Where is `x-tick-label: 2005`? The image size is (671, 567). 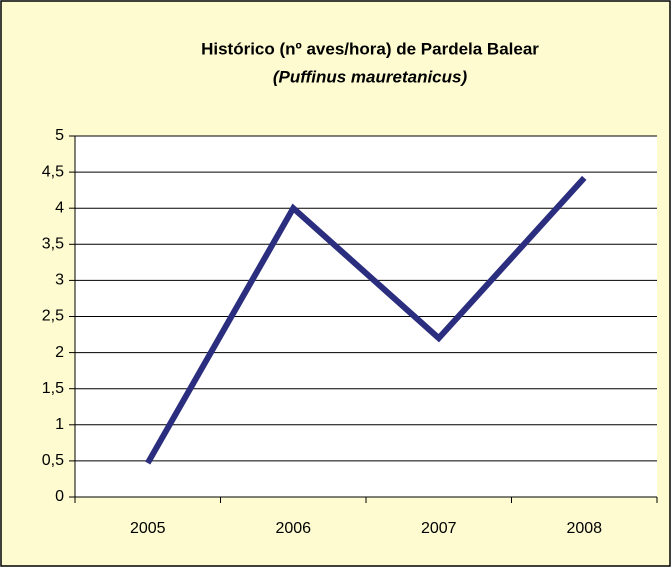 x-tick-label: 2005 is located at coordinates (148, 528).